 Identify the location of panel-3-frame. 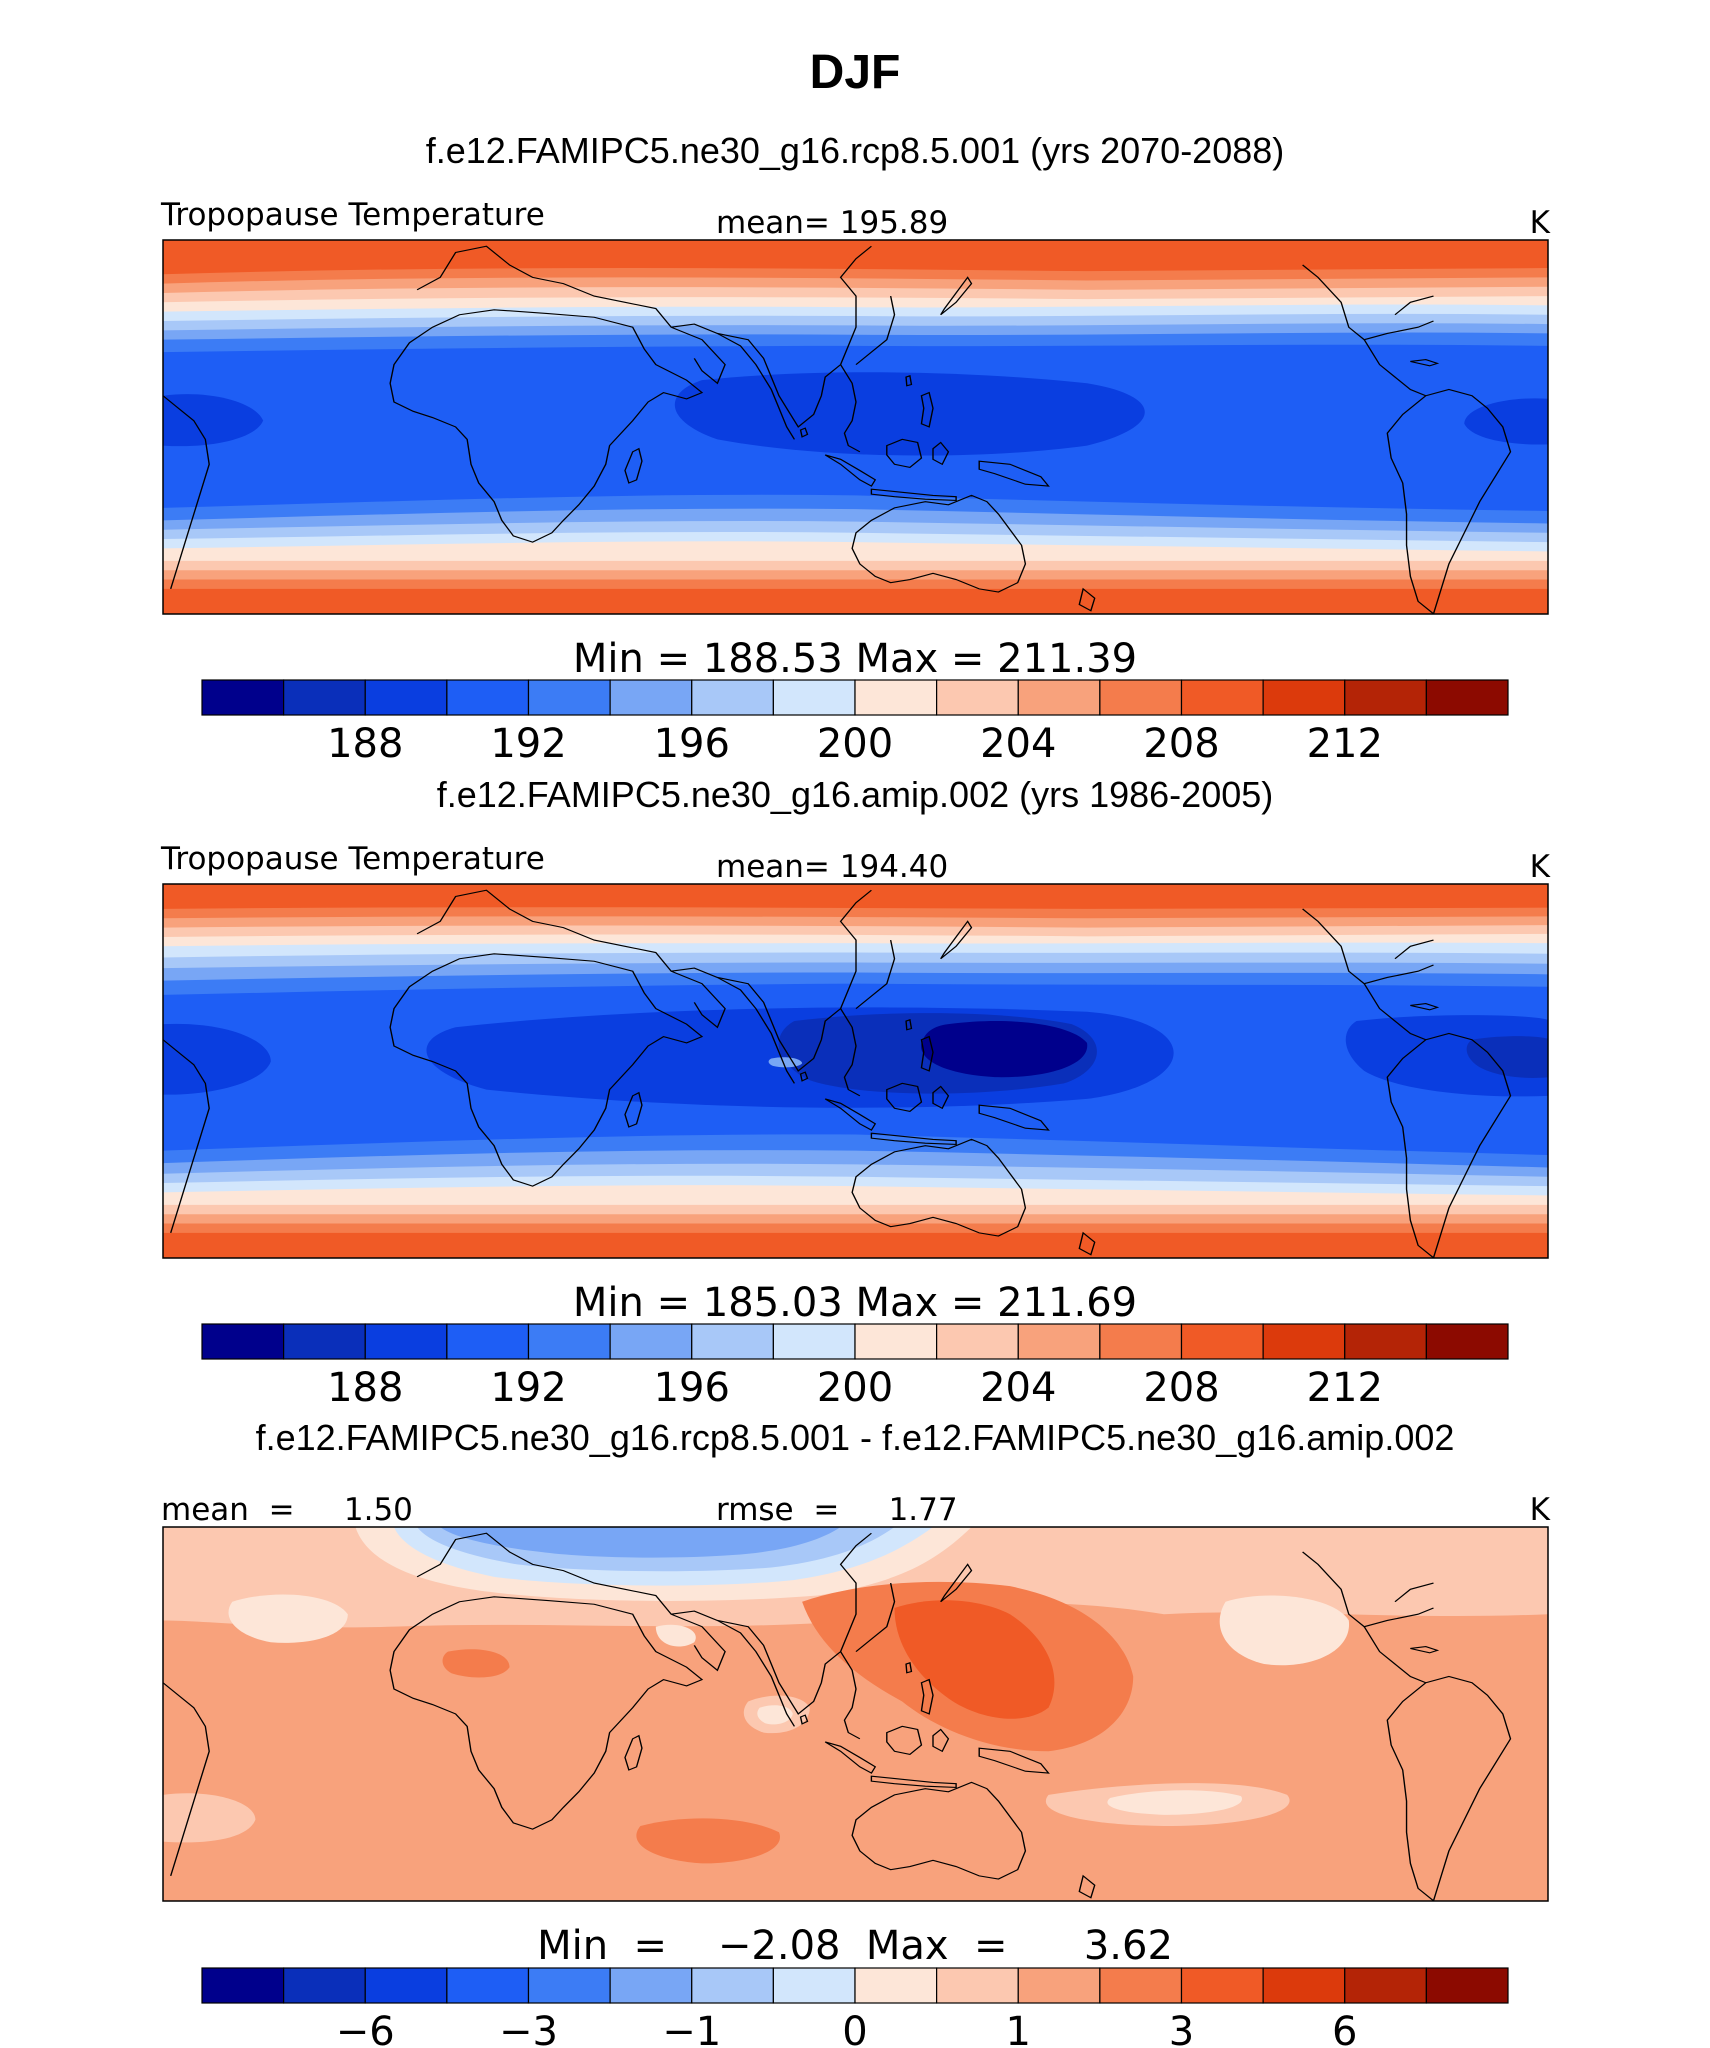
(855, 1714).